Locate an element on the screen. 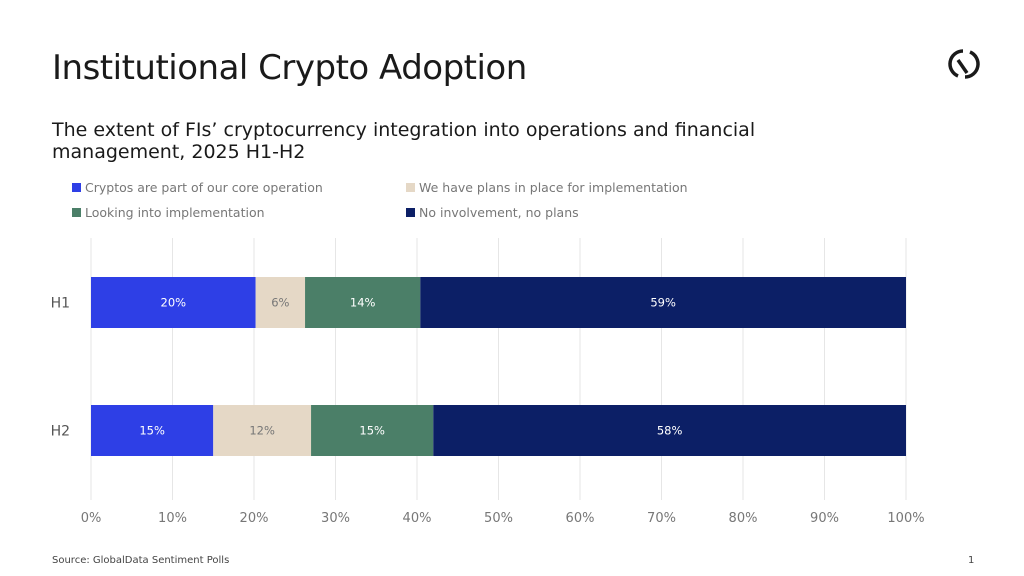  legend-item: No involvement, no plans is located at coordinates (492, 212).